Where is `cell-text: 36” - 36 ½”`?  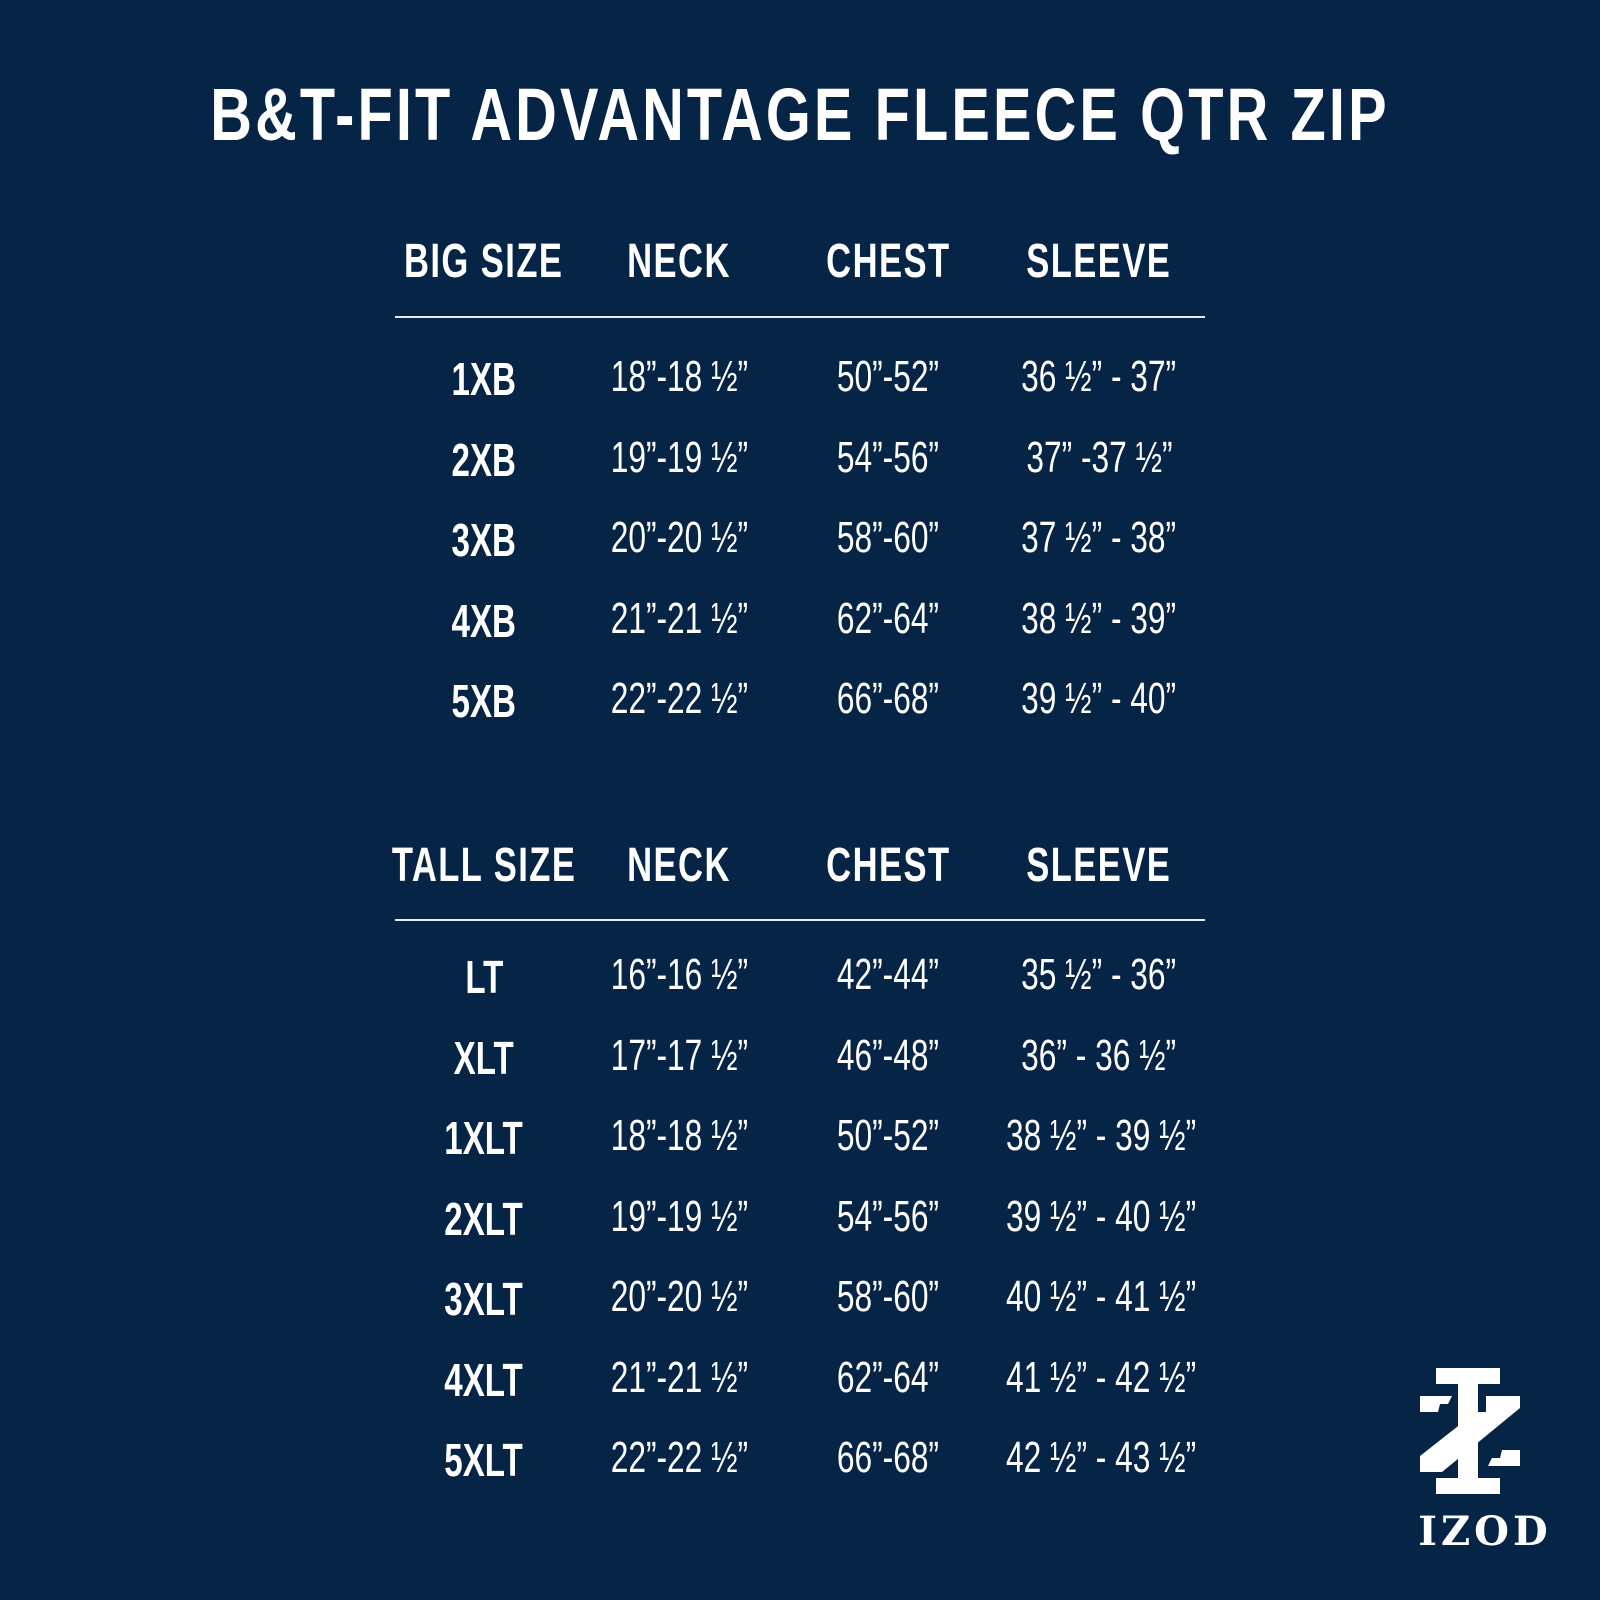 cell-text: 36” - 36 ½” is located at coordinates (1099, 1055).